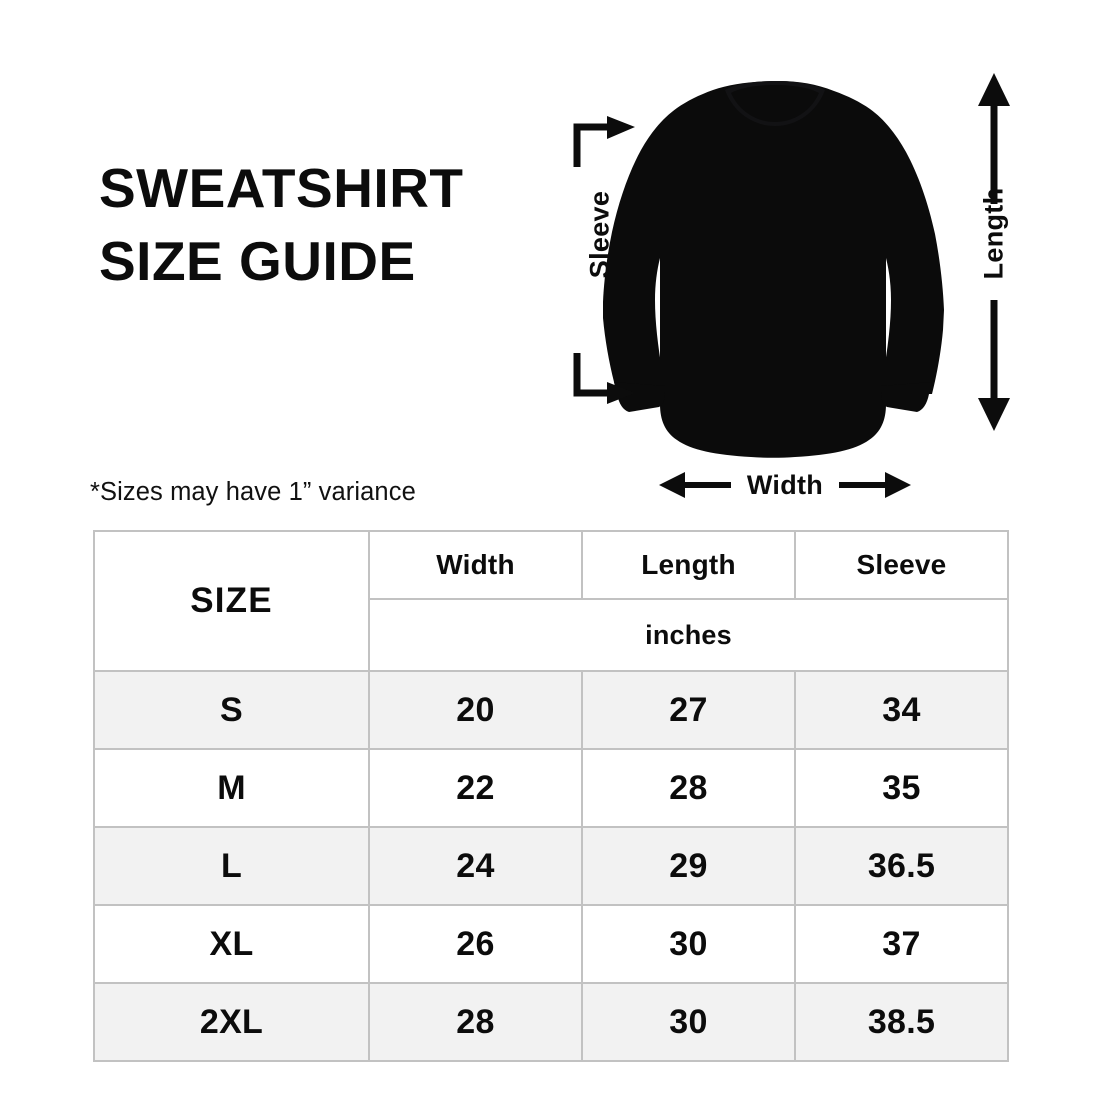  Describe the element at coordinates (688, 866) in the screenshot. I see `cell-length: 29` at that location.